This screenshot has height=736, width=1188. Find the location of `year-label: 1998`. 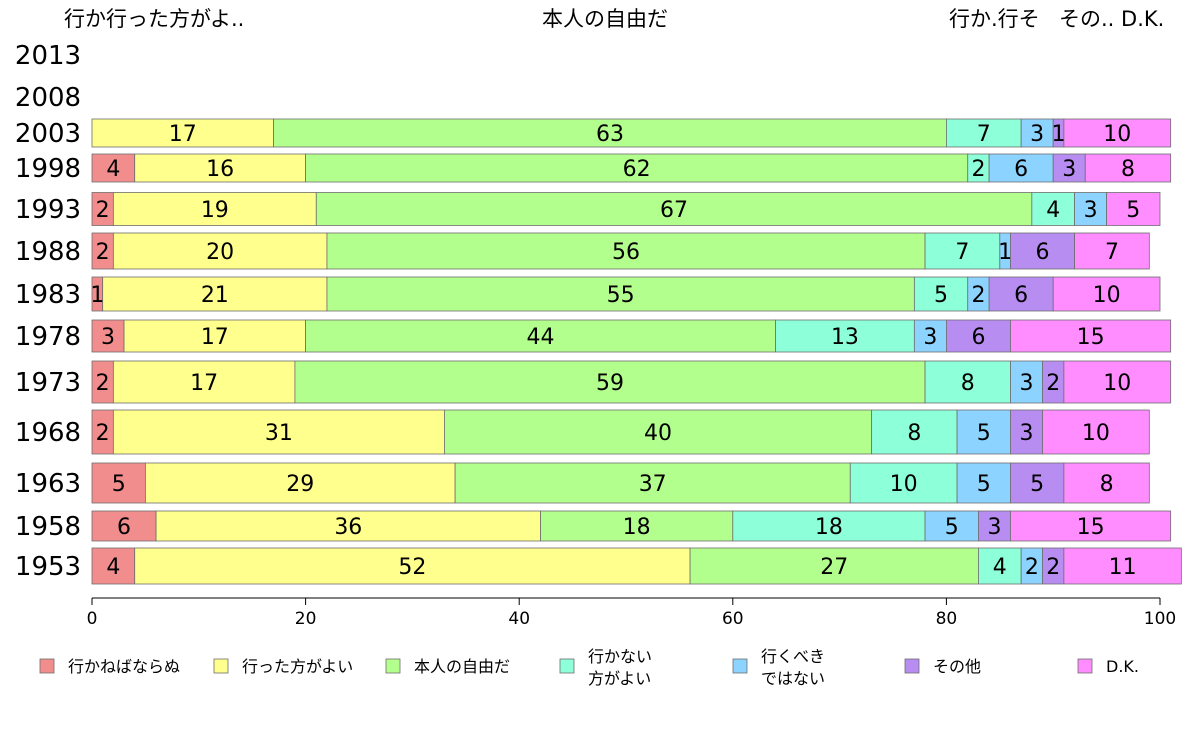

year-label: 1998 is located at coordinates (48, 169).